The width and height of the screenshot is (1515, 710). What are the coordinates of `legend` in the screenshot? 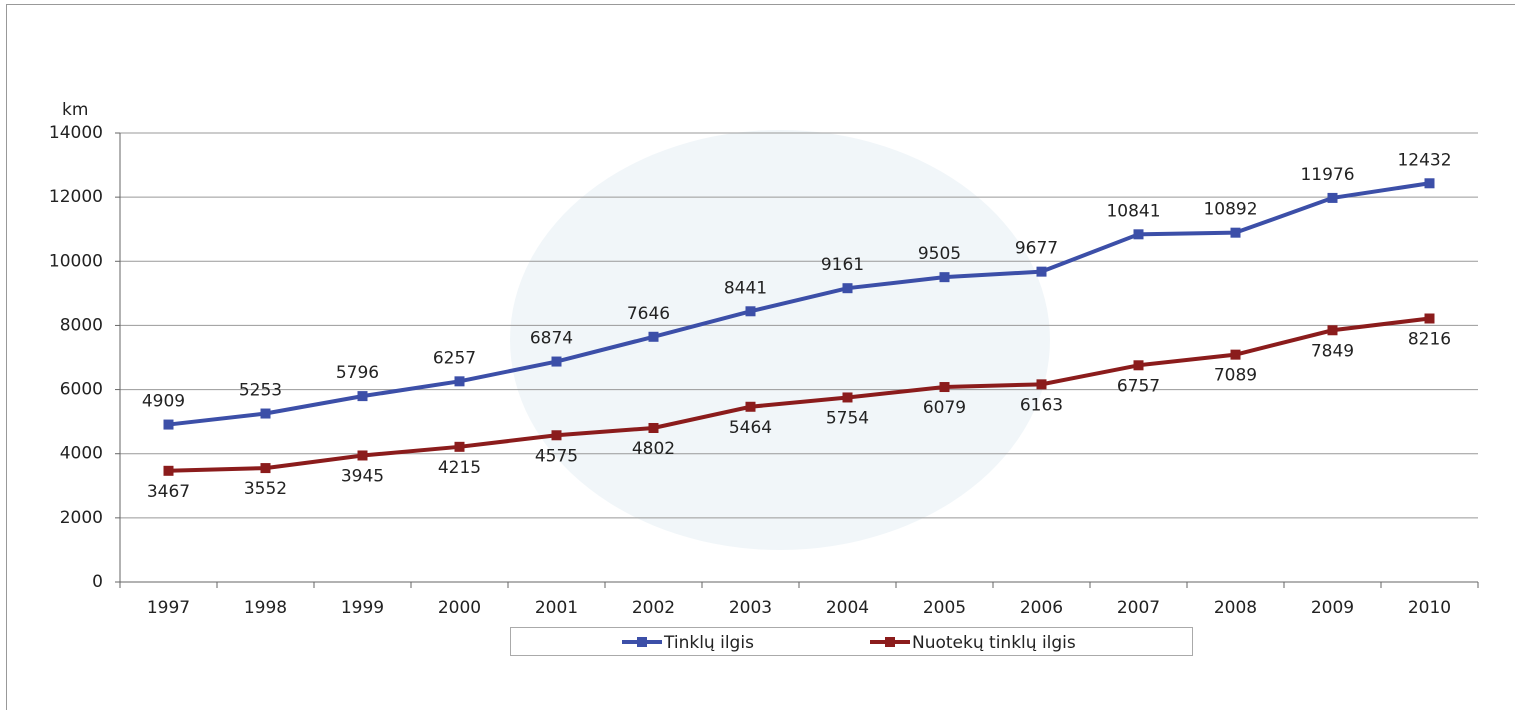 It's located at (851, 641).